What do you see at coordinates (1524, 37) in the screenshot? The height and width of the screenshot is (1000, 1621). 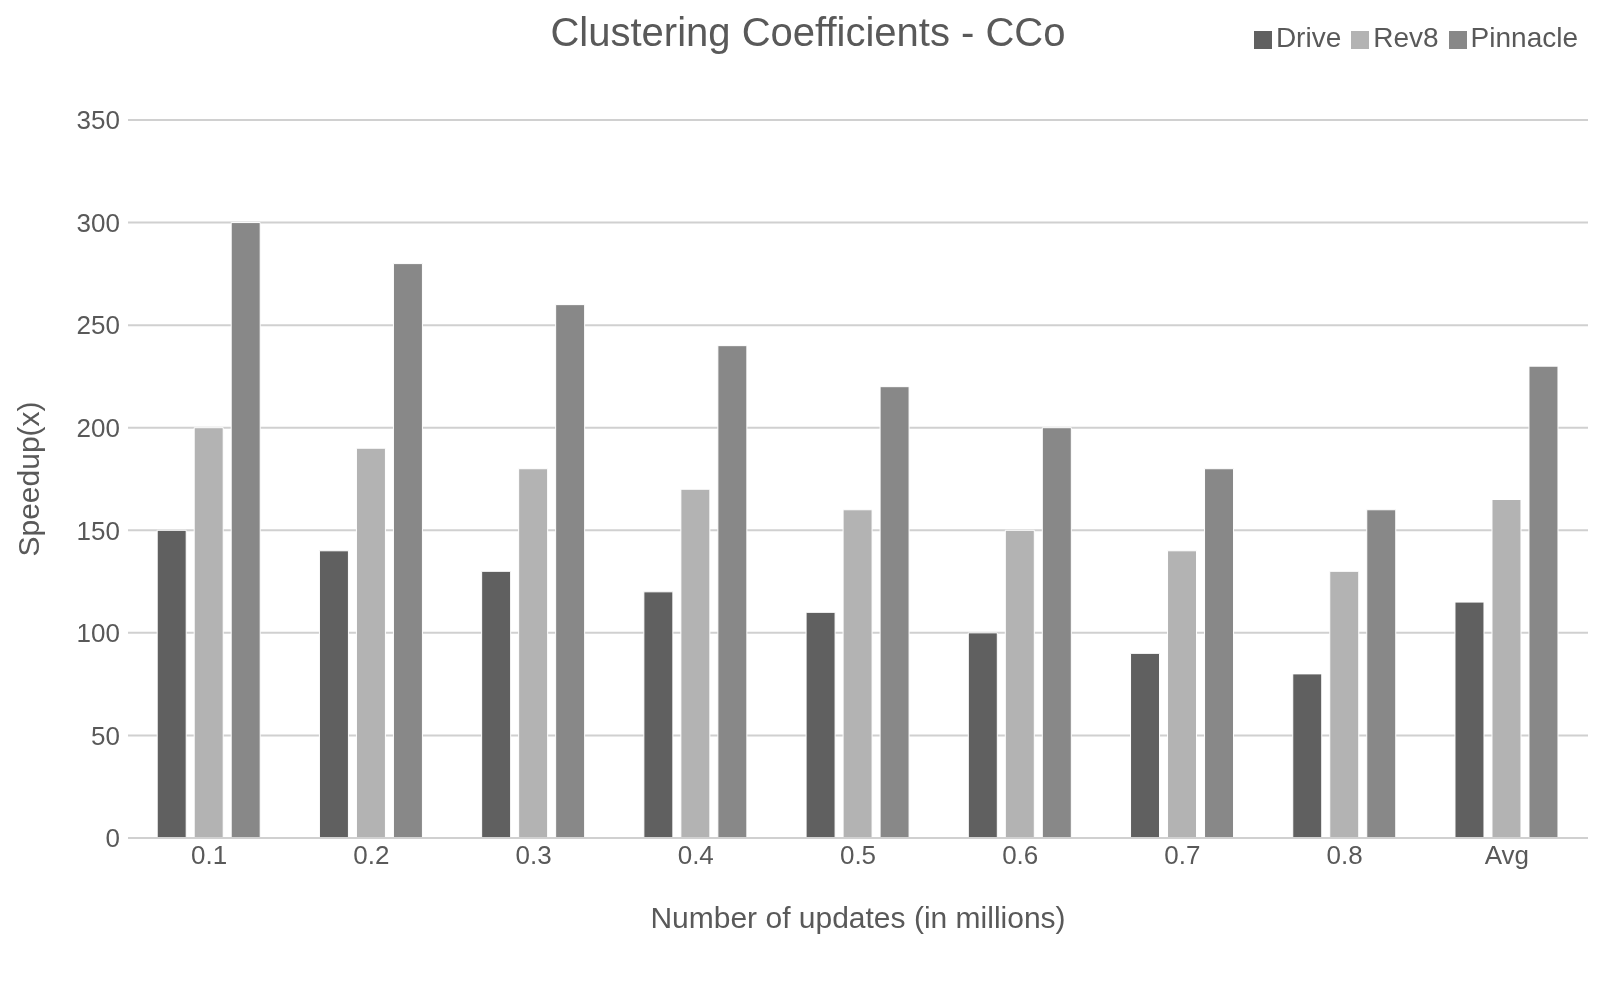 I see `legend-label: Pinnacle` at bounding box center [1524, 37].